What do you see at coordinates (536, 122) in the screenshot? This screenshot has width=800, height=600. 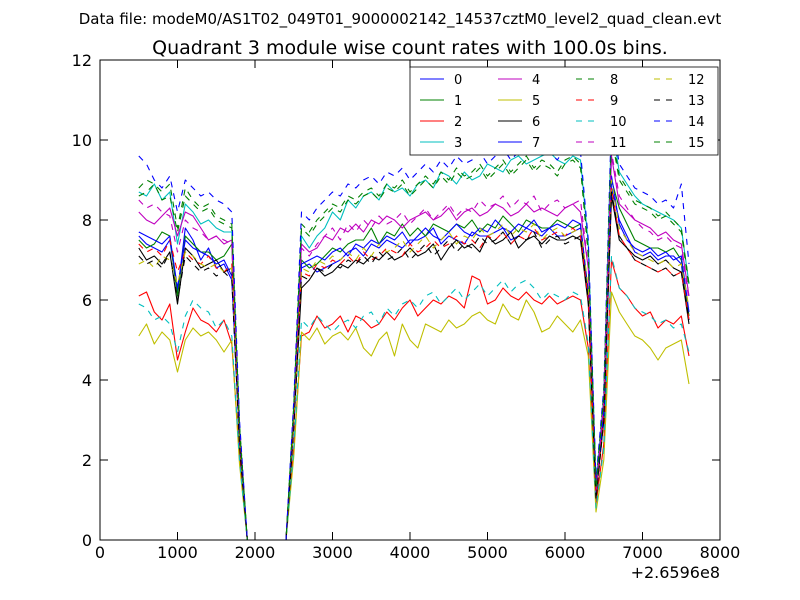 I see `legend-label-6: 6` at bounding box center [536, 122].